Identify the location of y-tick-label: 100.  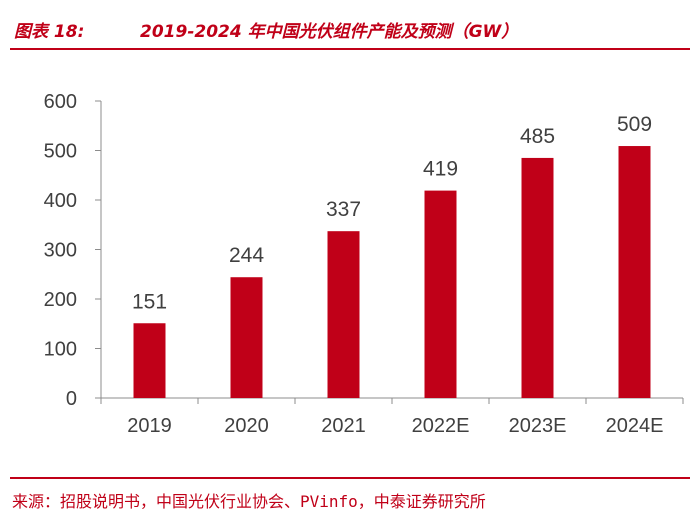
(60, 350).